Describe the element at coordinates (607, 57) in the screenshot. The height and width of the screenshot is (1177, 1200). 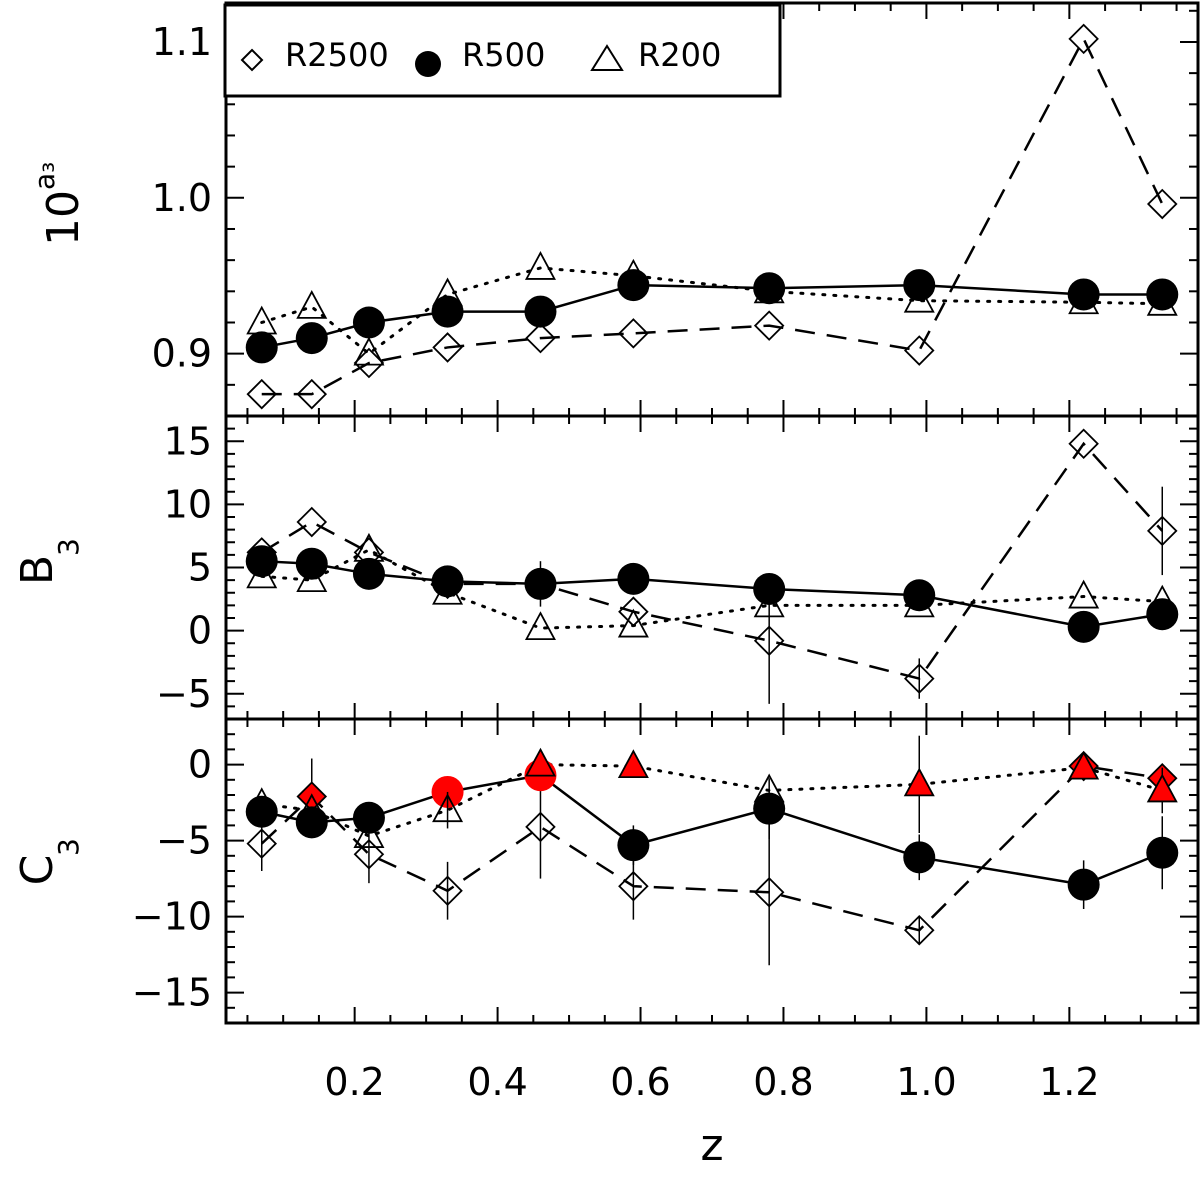
I see `legend-triangle-icon` at that location.